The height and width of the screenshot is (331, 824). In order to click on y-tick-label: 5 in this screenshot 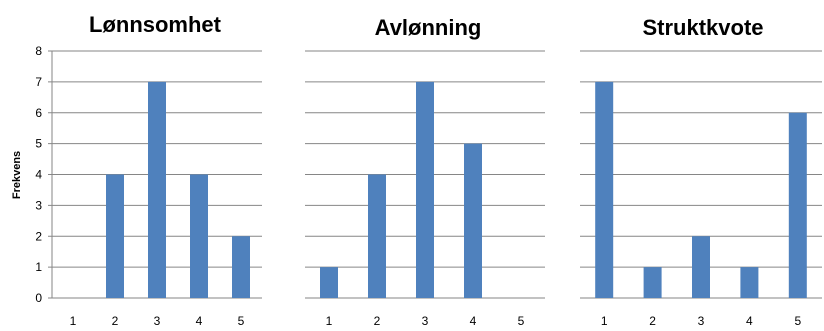, I will do `click(38, 144)`.